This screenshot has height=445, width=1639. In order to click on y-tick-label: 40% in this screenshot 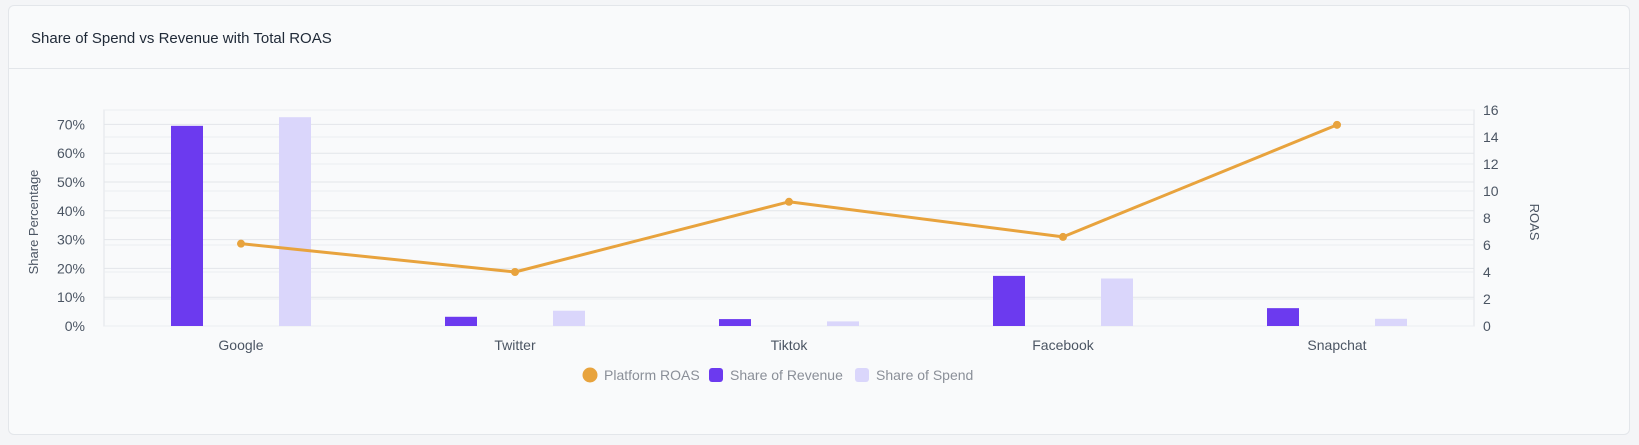, I will do `click(71, 211)`.